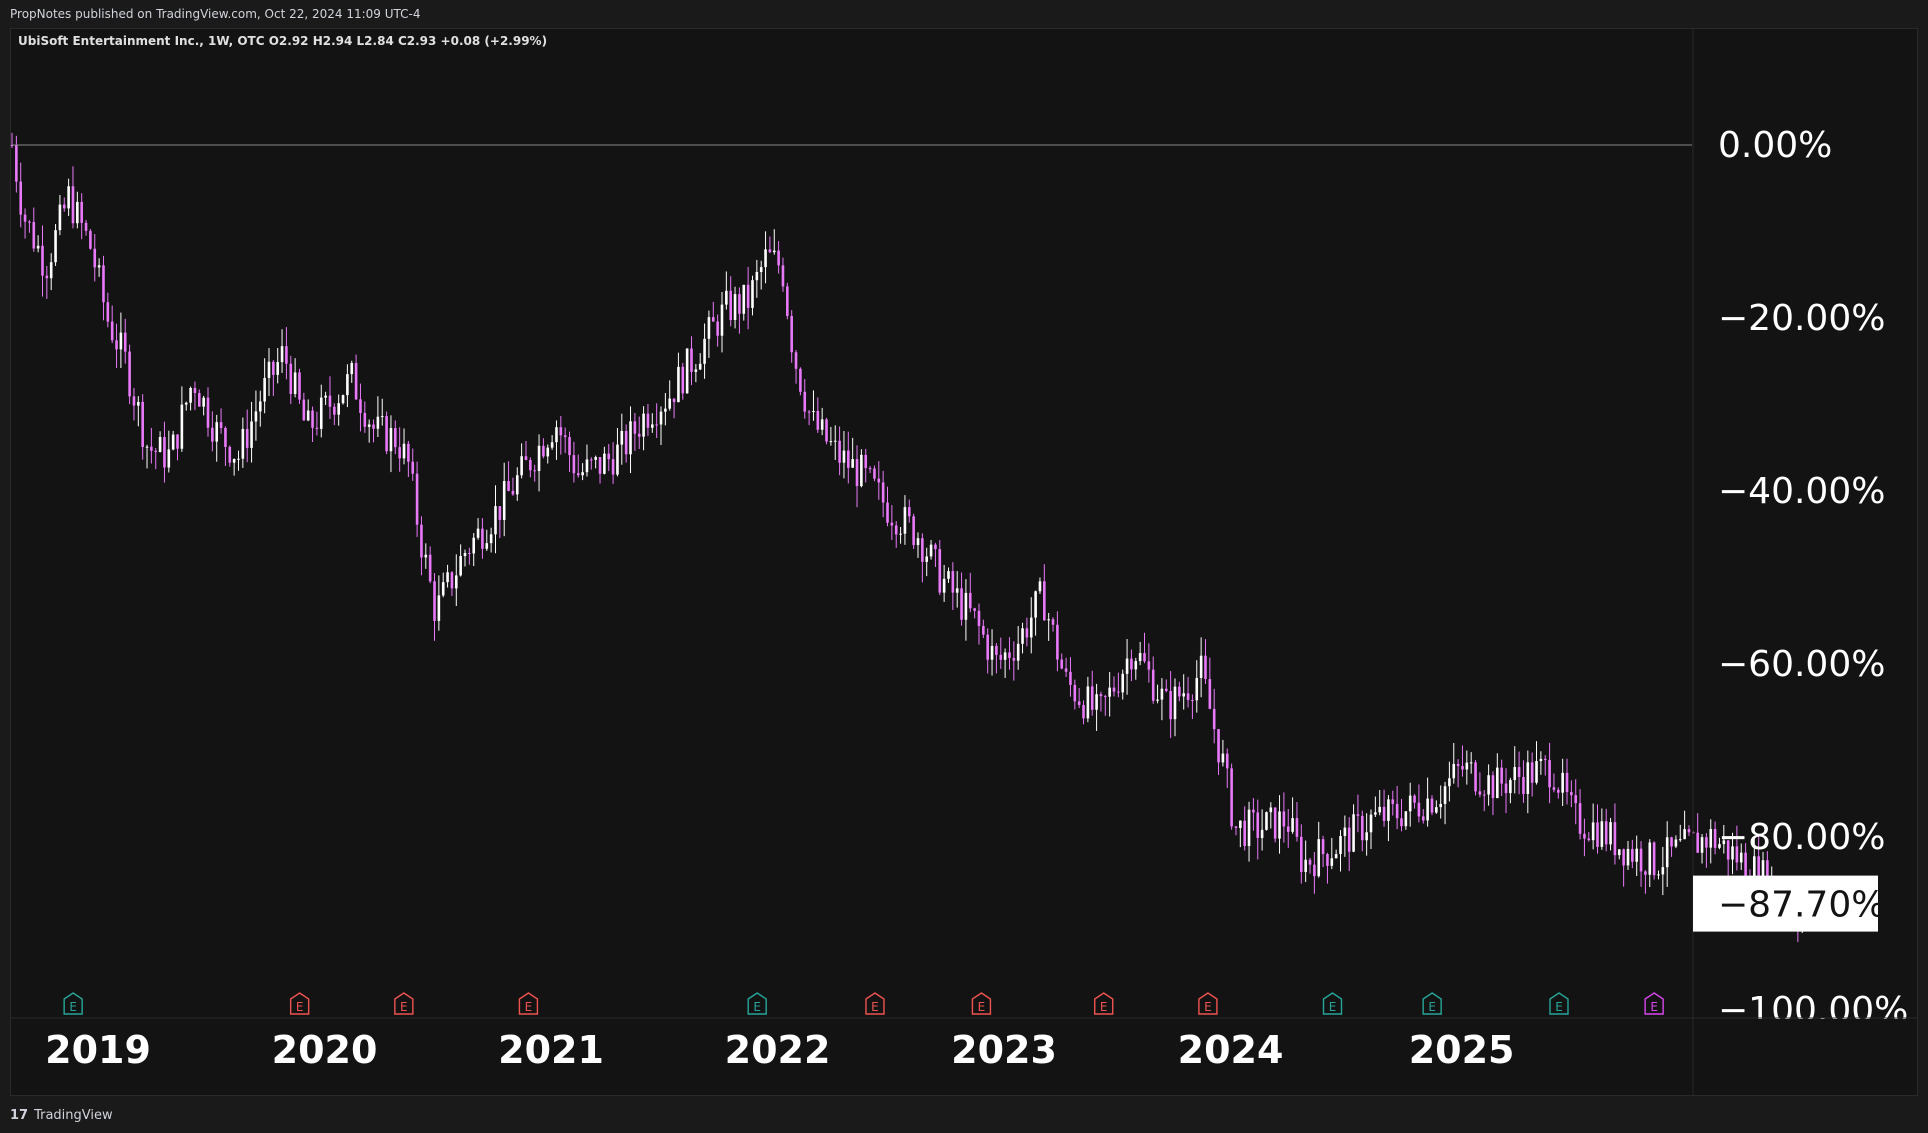 This screenshot has height=1133, width=1928. I want to click on footer-bar: 17 TradingView, so click(964, 1115).